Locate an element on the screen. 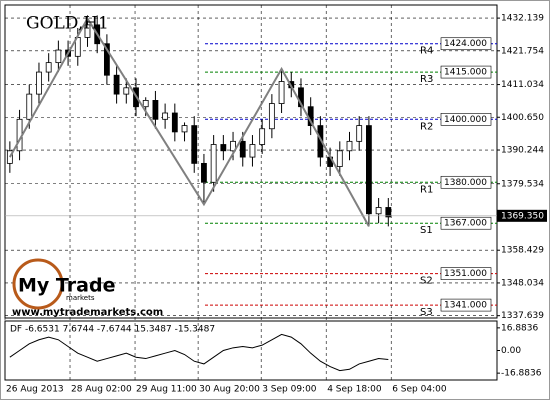 The image size is (550, 404). logo-sub: markets is located at coordinates (80, 298).